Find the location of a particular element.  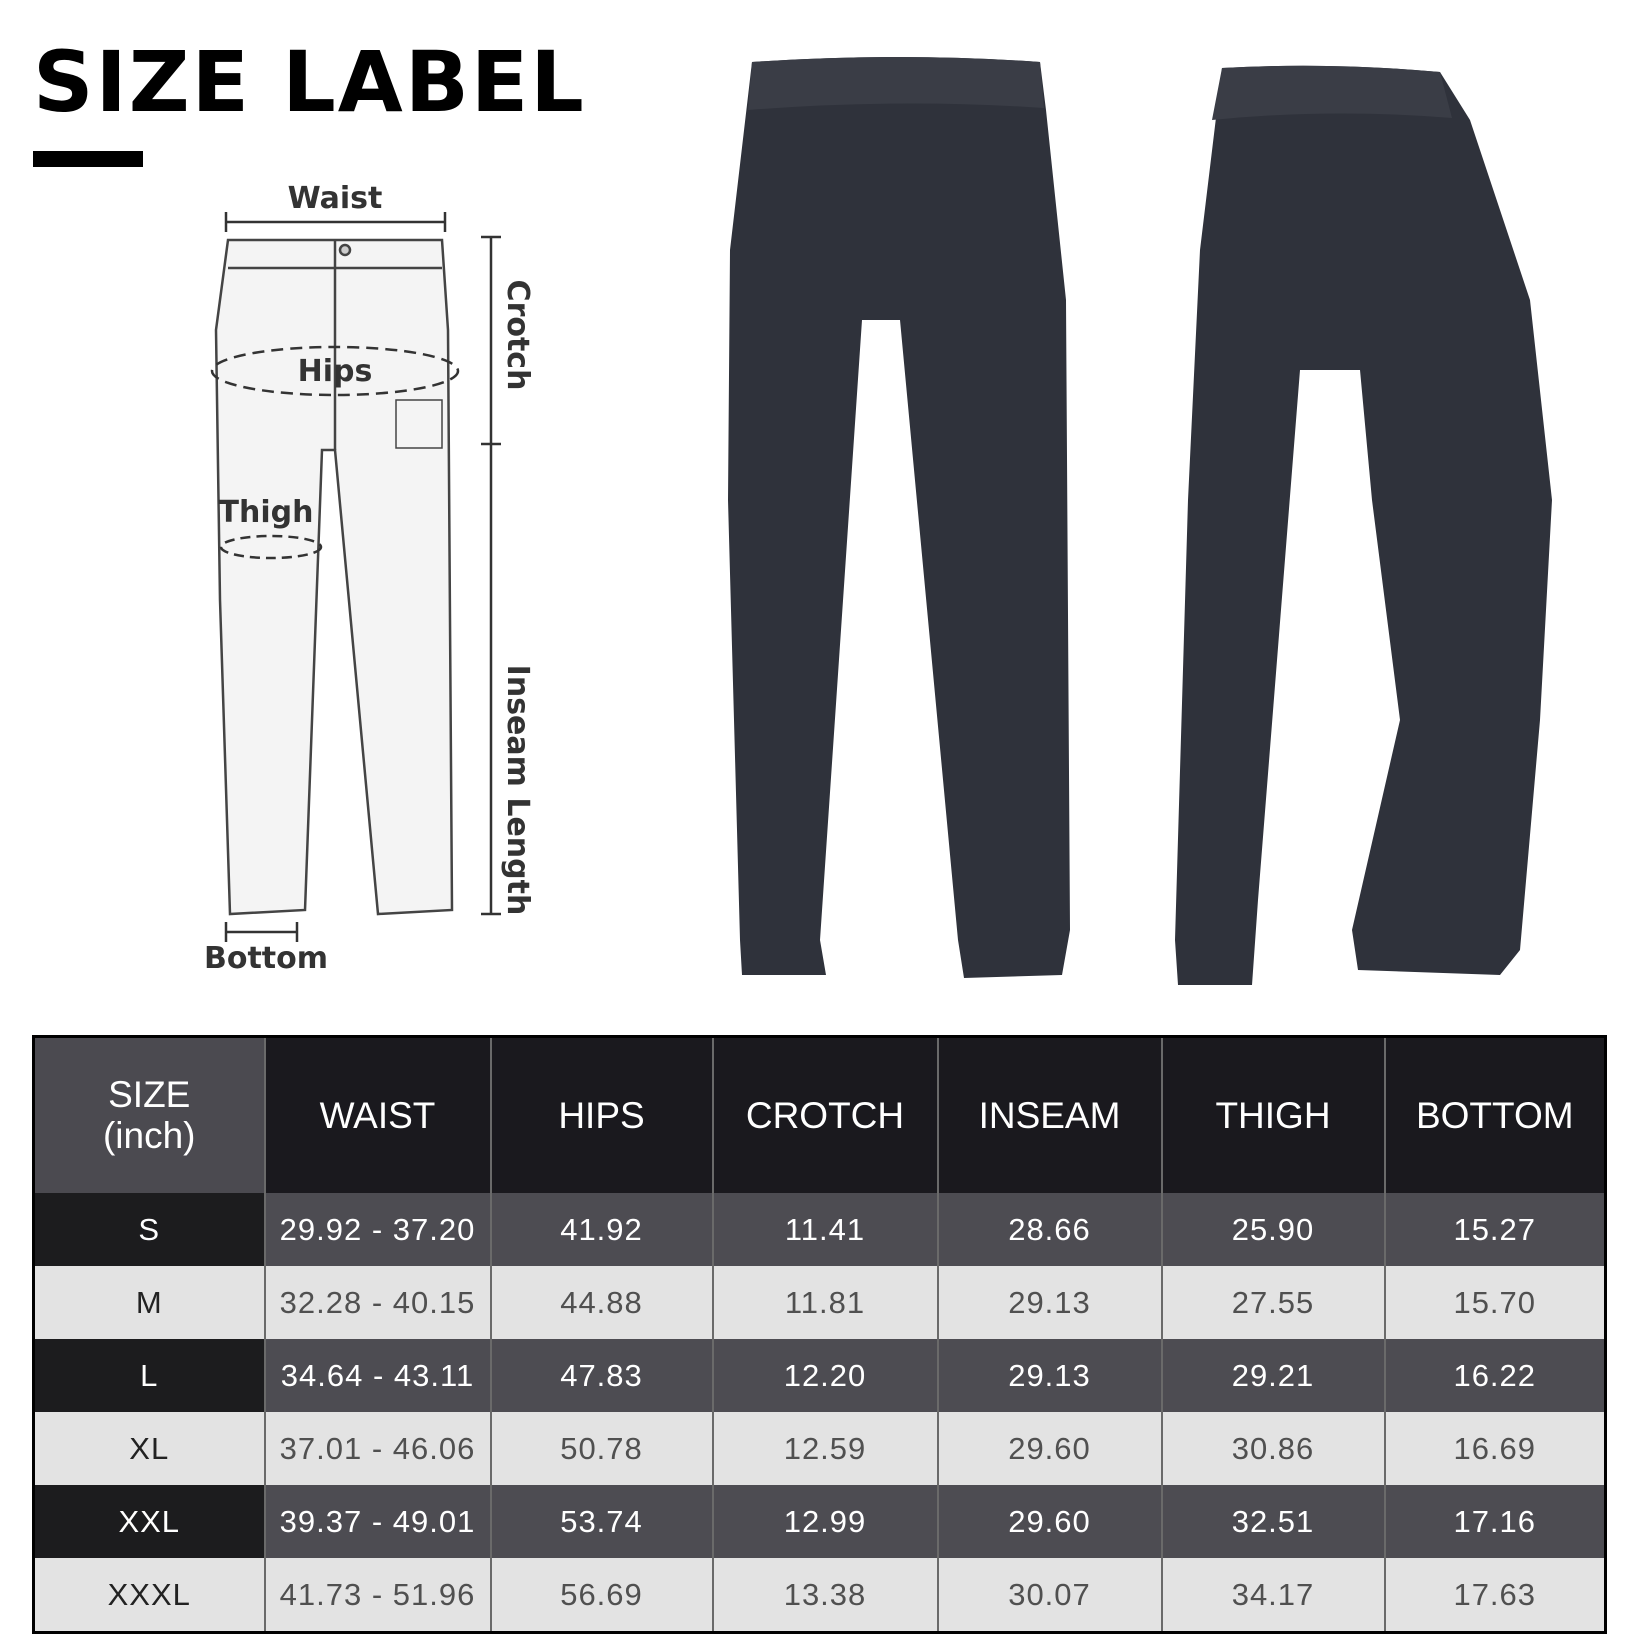

cell-thigh: 25.90 is located at coordinates (1272, 1229).